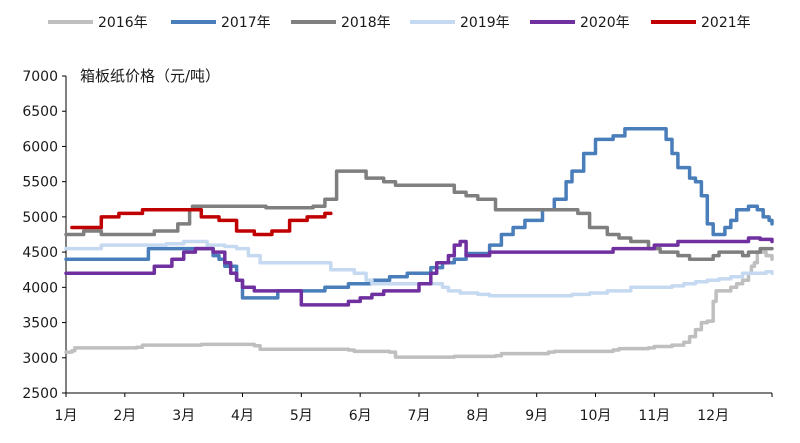 This screenshot has width=800, height=443. Describe the element at coordinates (605, 23) in the screenshot. I see `legend-label: 2020年` at that location.